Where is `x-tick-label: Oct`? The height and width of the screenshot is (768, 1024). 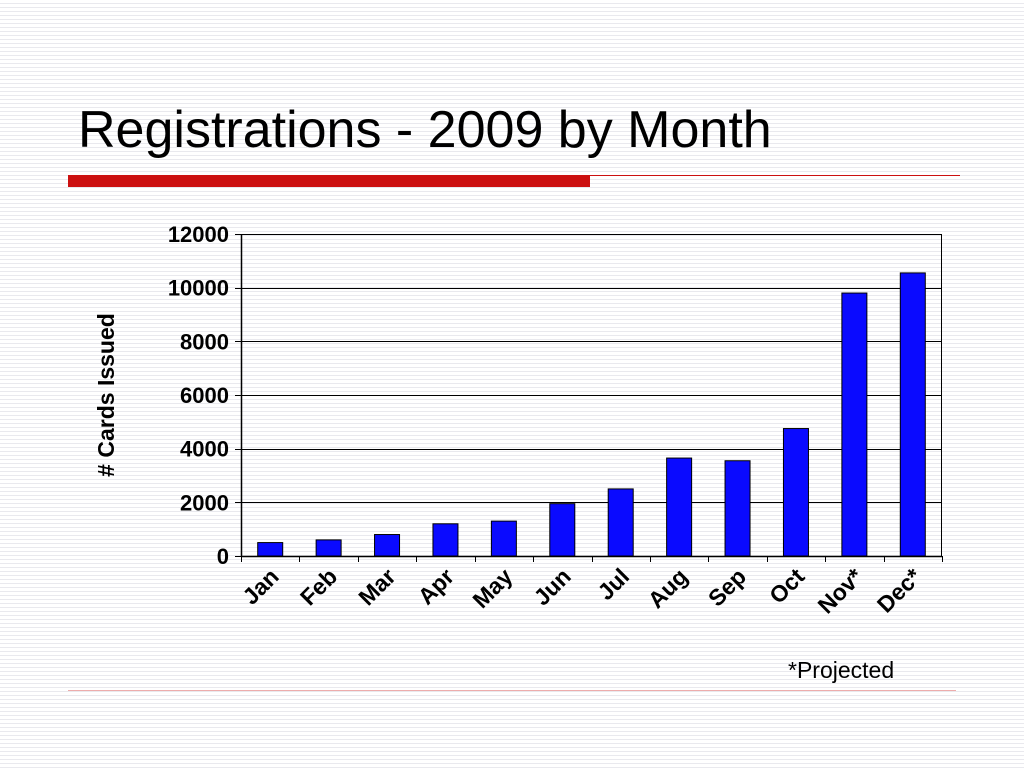 x-tick-label: Oct is located at coordinates (787, 586).